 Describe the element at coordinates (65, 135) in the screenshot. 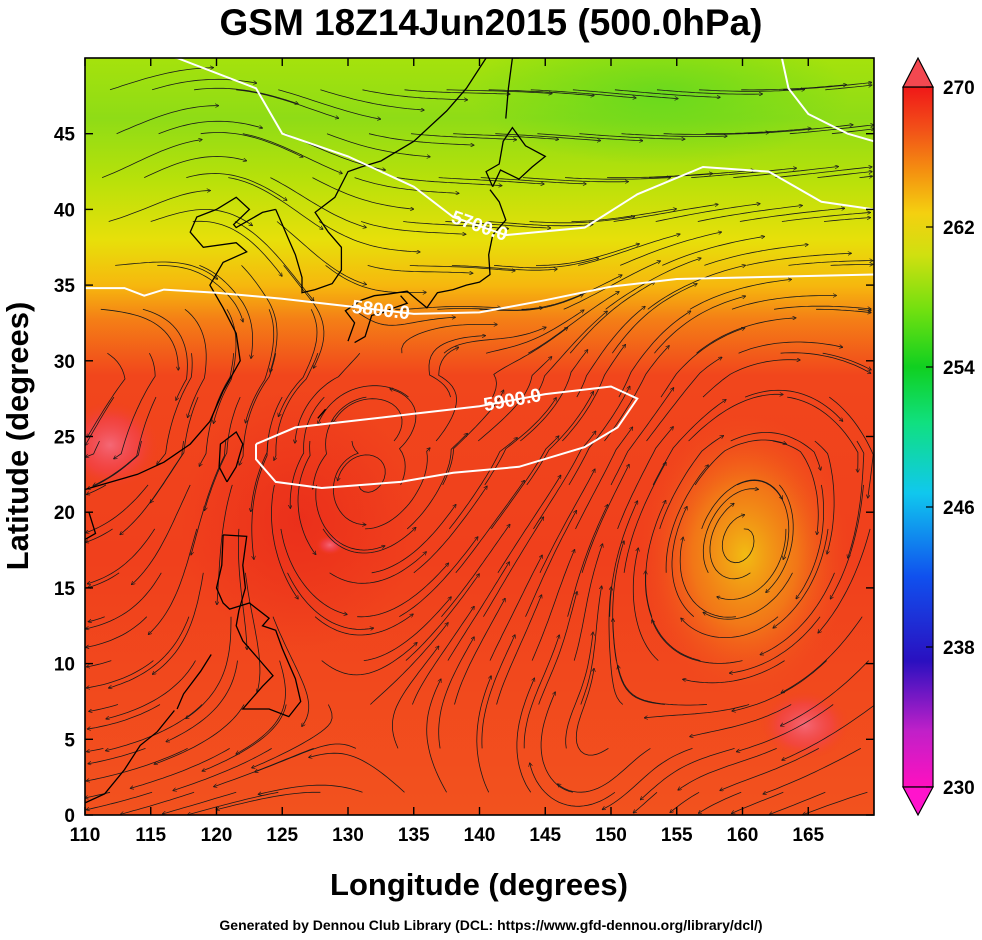

I see `y-tick-label: 45` at that location.